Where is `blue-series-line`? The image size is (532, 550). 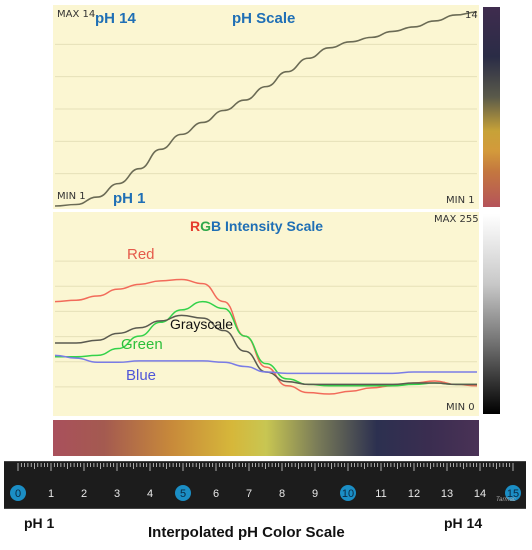
blue-series-line is located at coordinates (265, 364).